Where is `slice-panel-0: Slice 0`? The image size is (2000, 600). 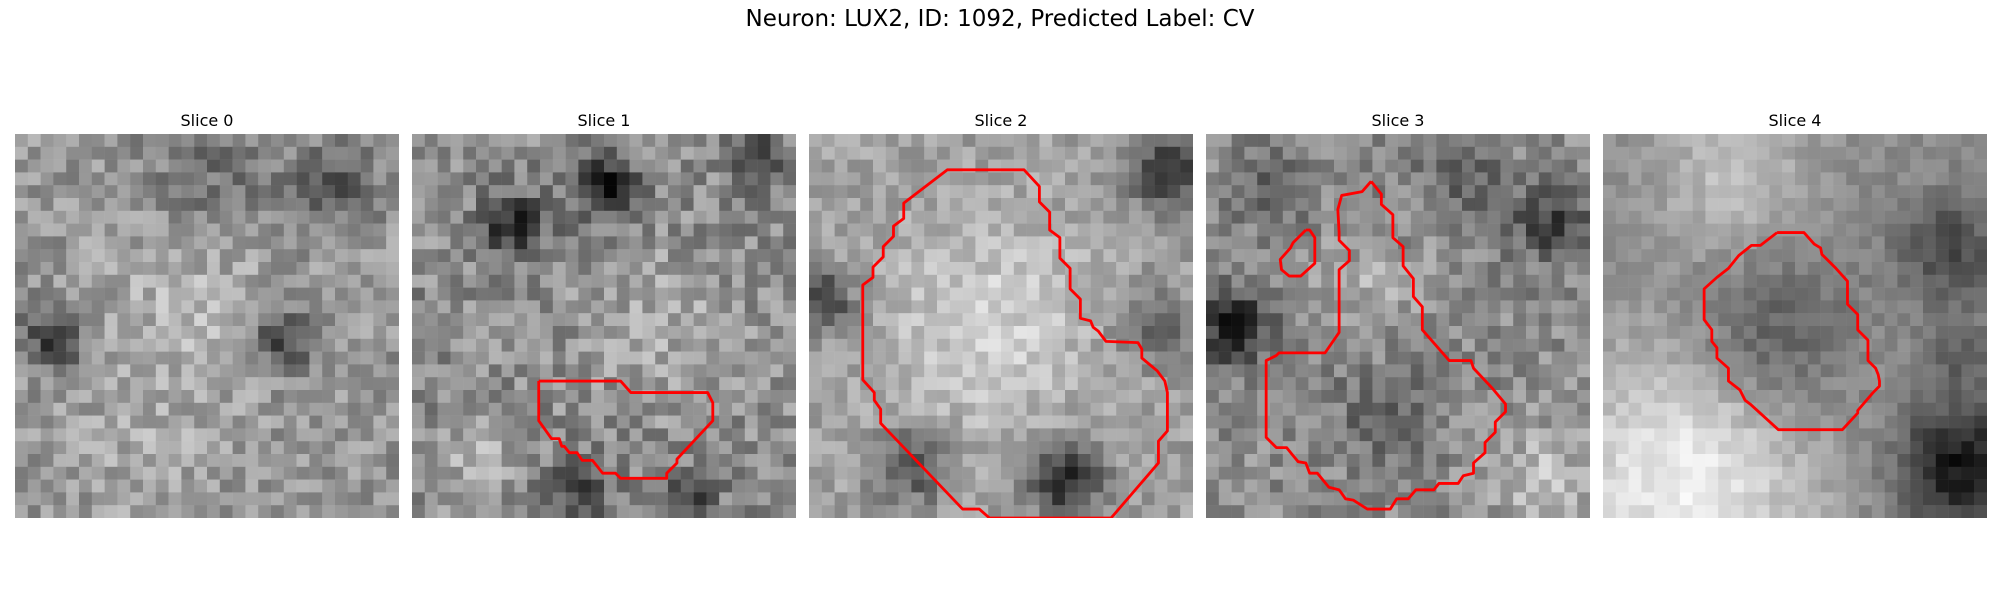
slice-panel-0: Slice 0 is located at coordinates (207, 313).